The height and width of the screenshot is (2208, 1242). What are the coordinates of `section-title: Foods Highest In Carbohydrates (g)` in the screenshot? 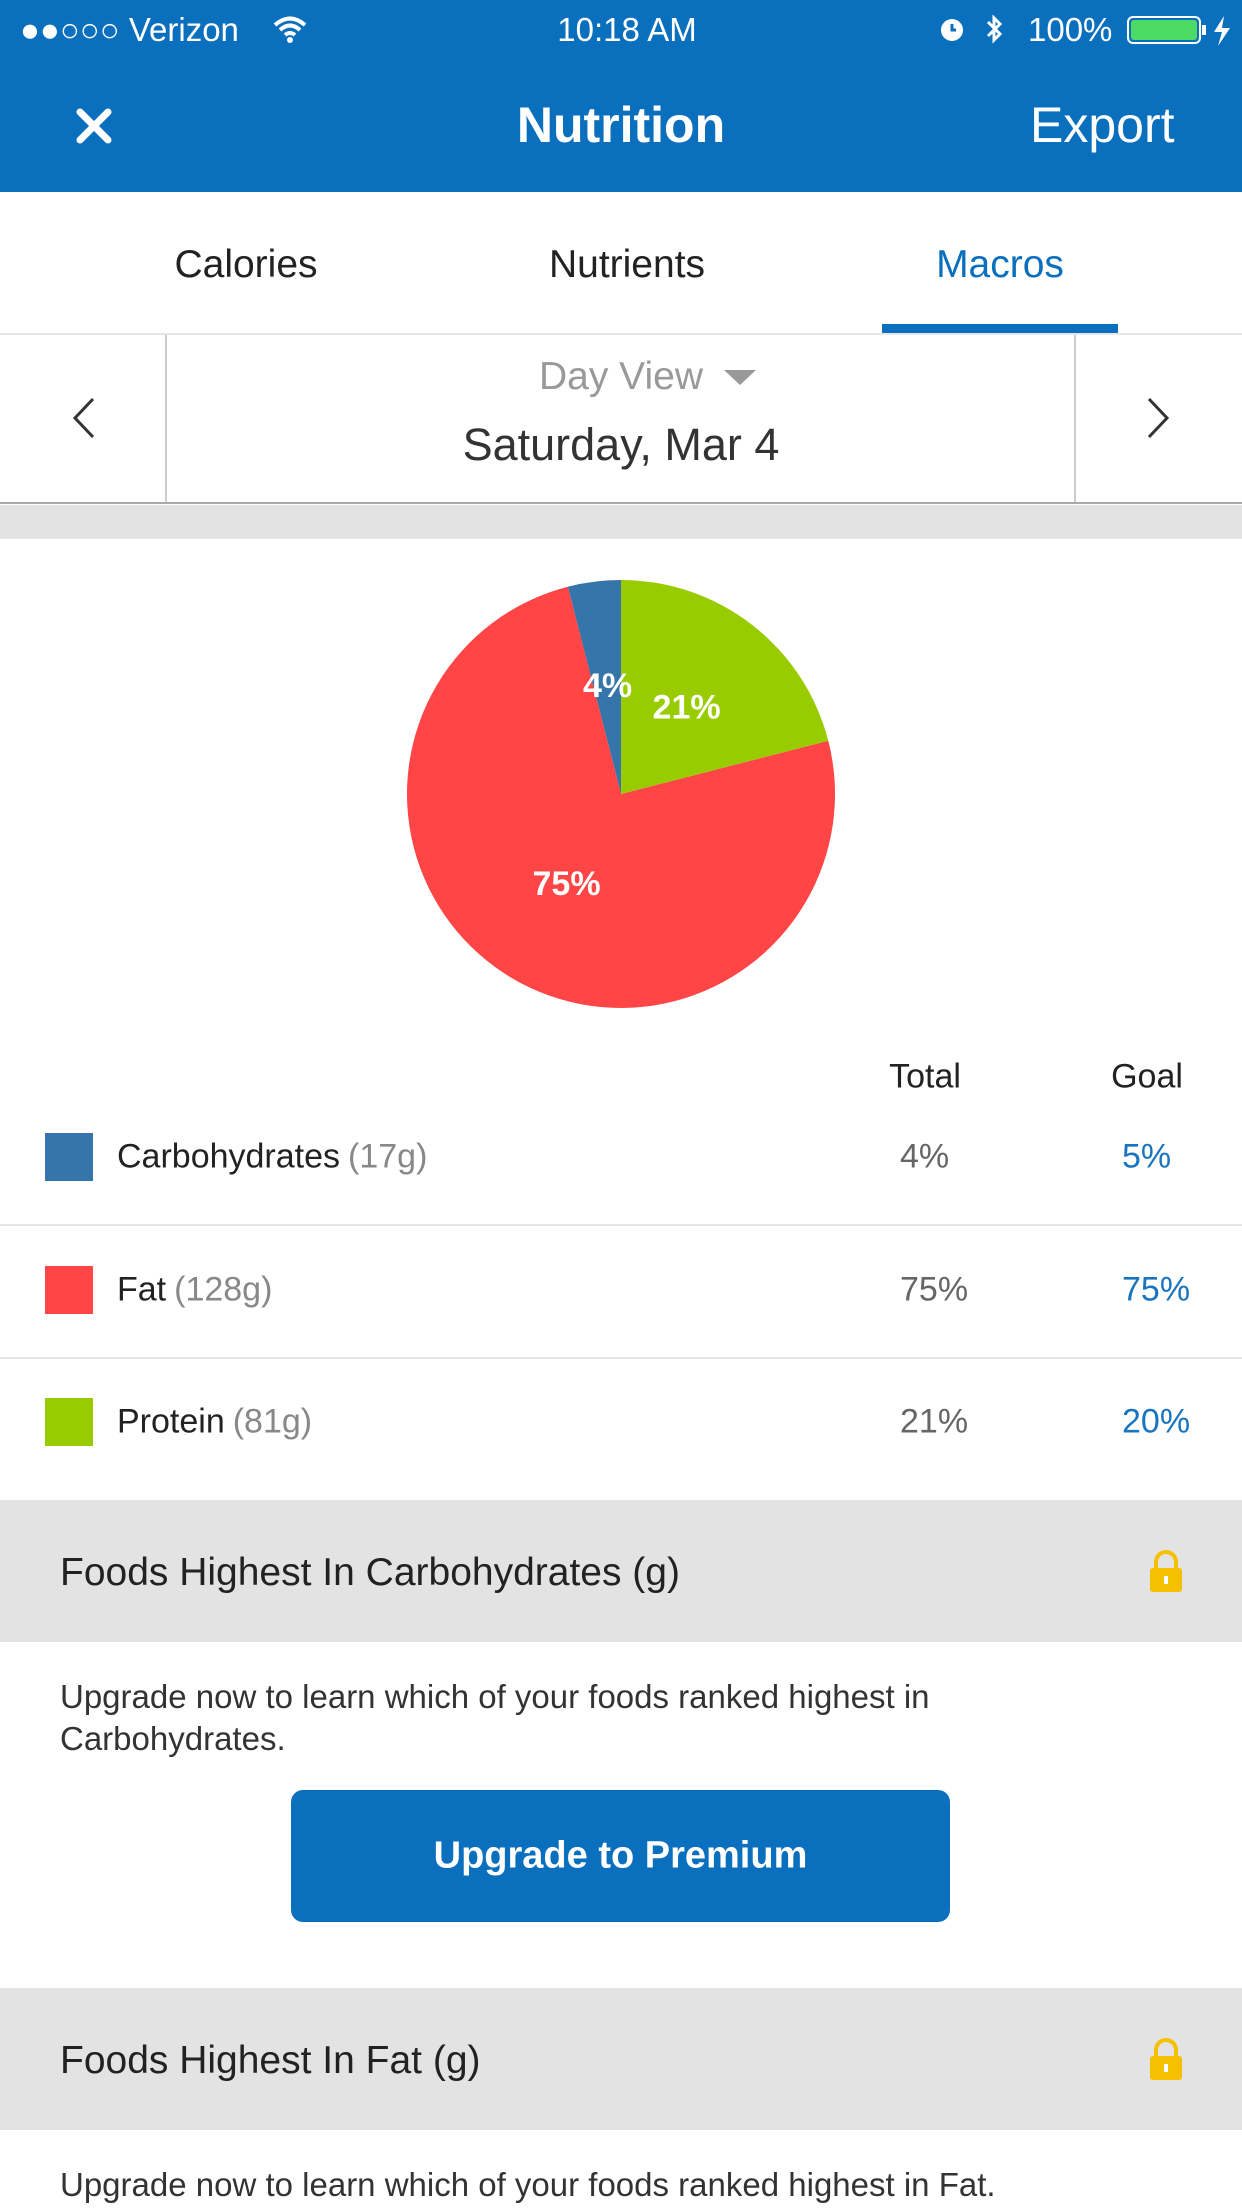 It's located at (370, 1572).